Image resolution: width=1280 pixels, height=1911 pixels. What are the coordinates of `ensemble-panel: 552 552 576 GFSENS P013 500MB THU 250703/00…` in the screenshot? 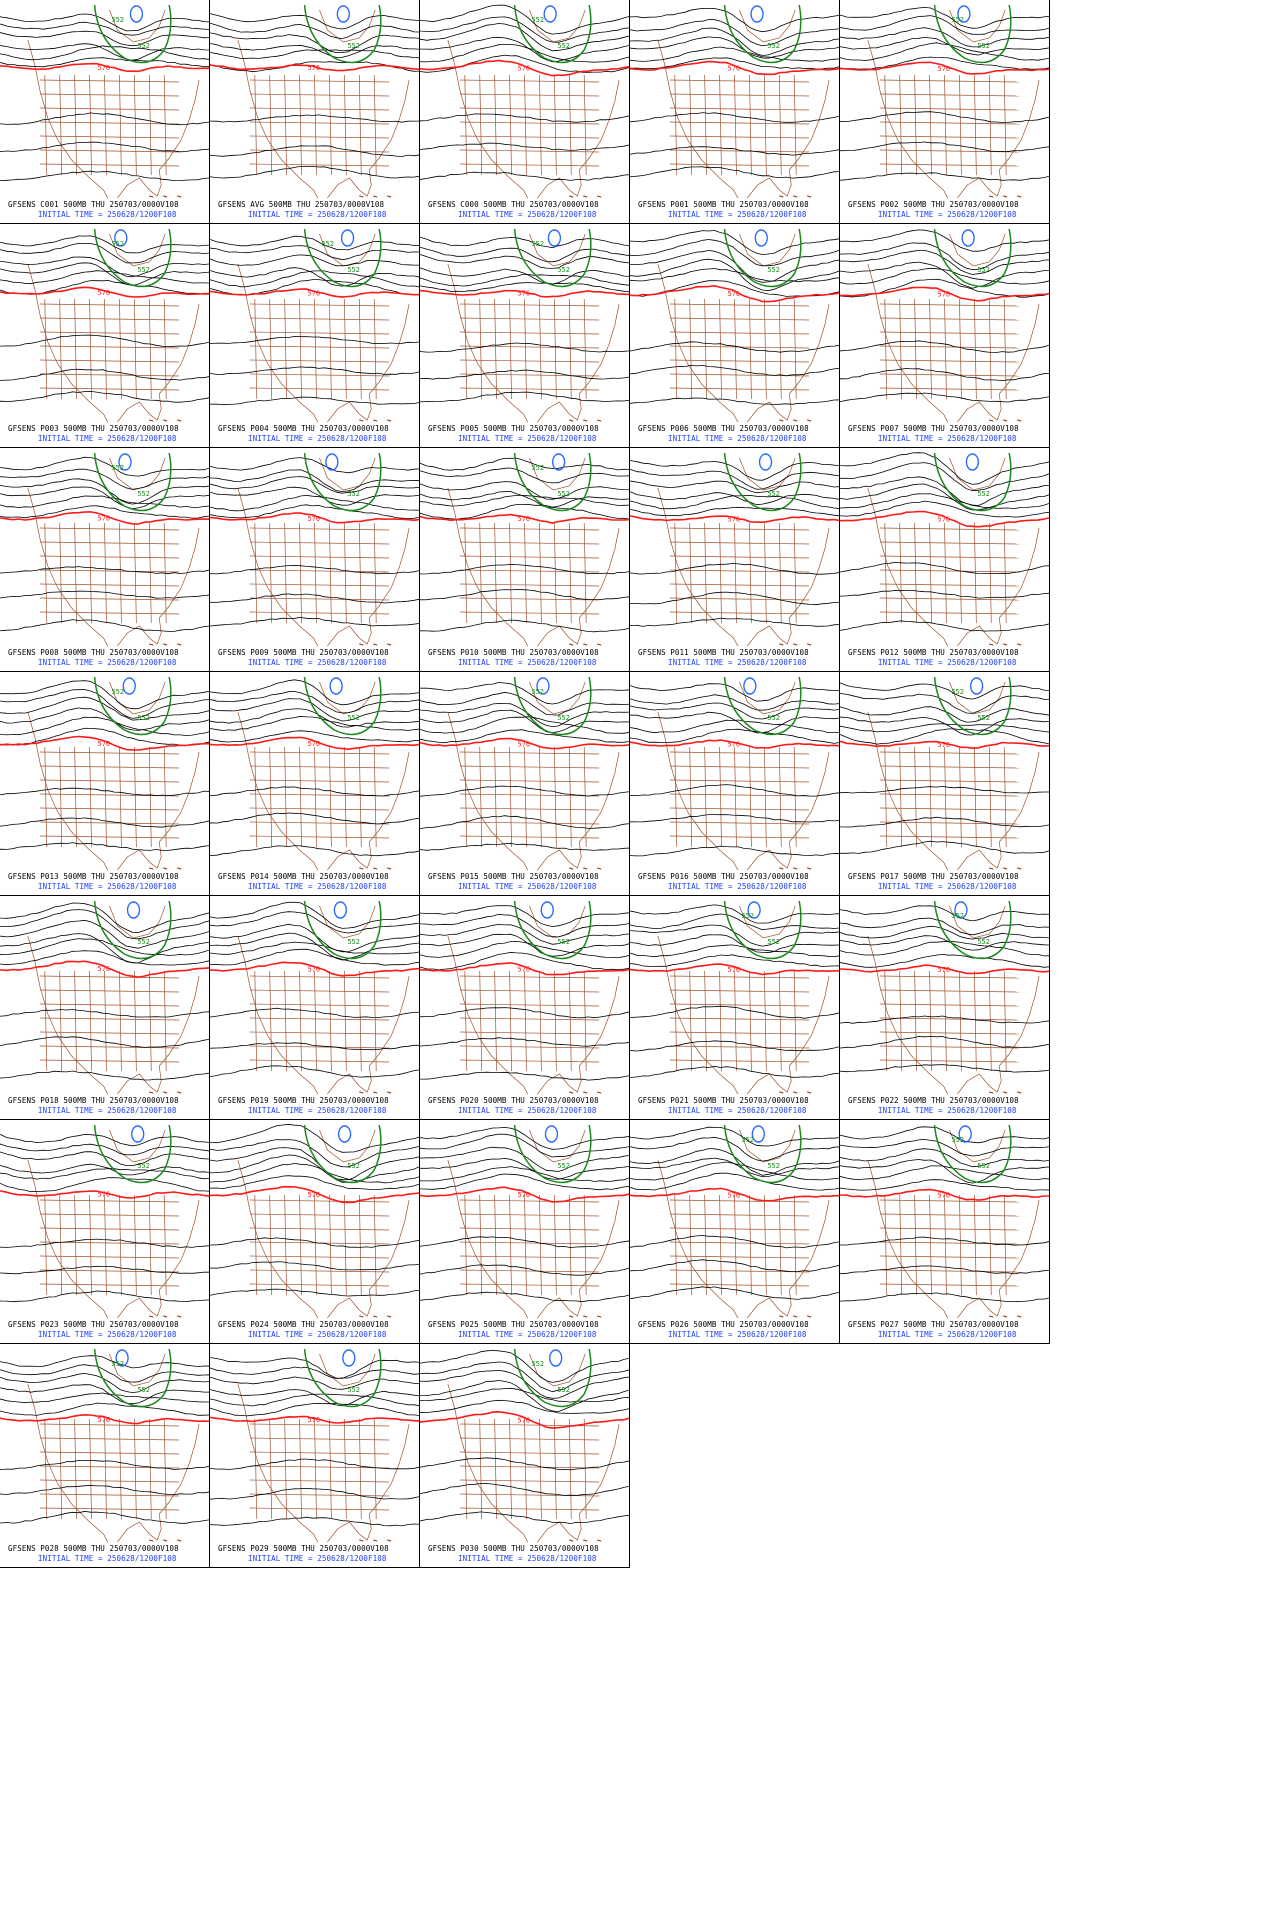 It's located at (105, 784).